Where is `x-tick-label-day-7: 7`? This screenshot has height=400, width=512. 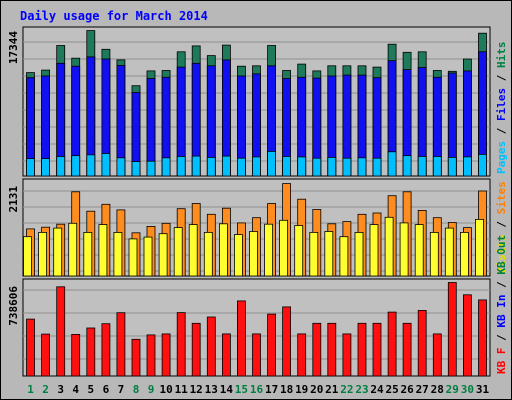
x-tick-label-day-7: 7 is located at coordinates (121, 389).